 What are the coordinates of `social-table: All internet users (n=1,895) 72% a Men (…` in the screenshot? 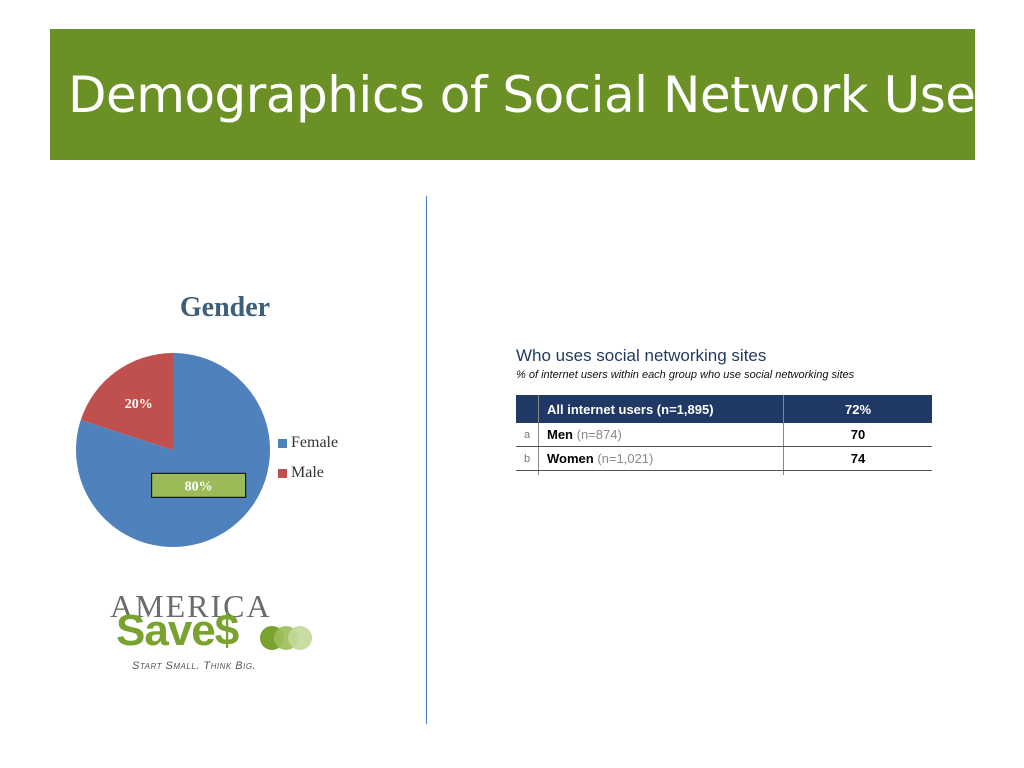 It's located at (724, 435).